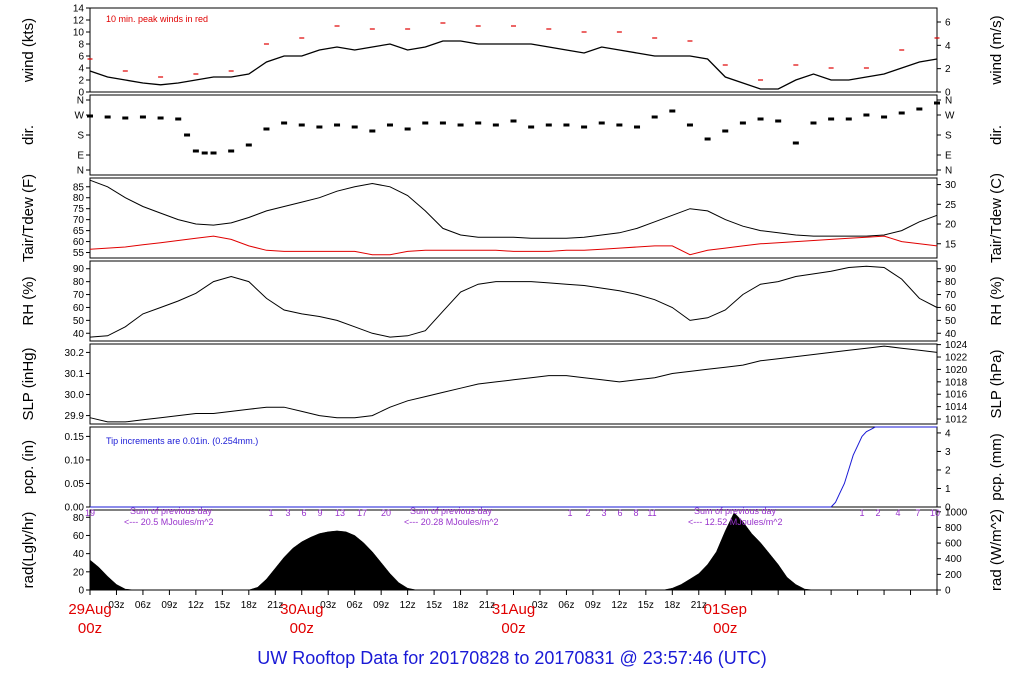  Describe the element at coordinates (948, 591) in the screenshot. I see `y-tick-label-right: 0` at that location.